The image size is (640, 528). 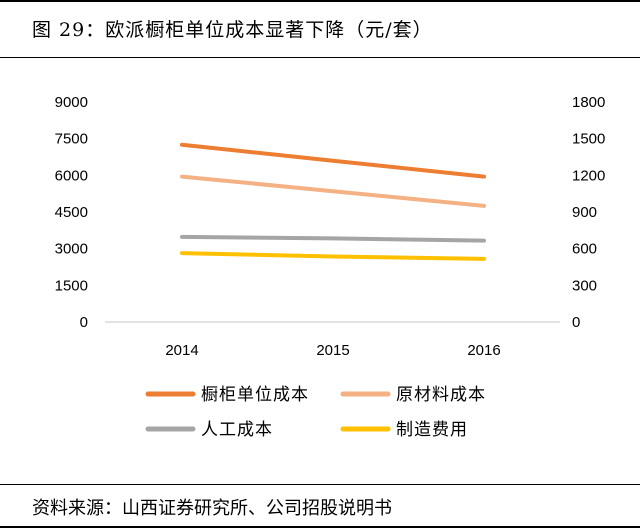 I want to click on right-tick-label: 900, so click(x=584, y=212).